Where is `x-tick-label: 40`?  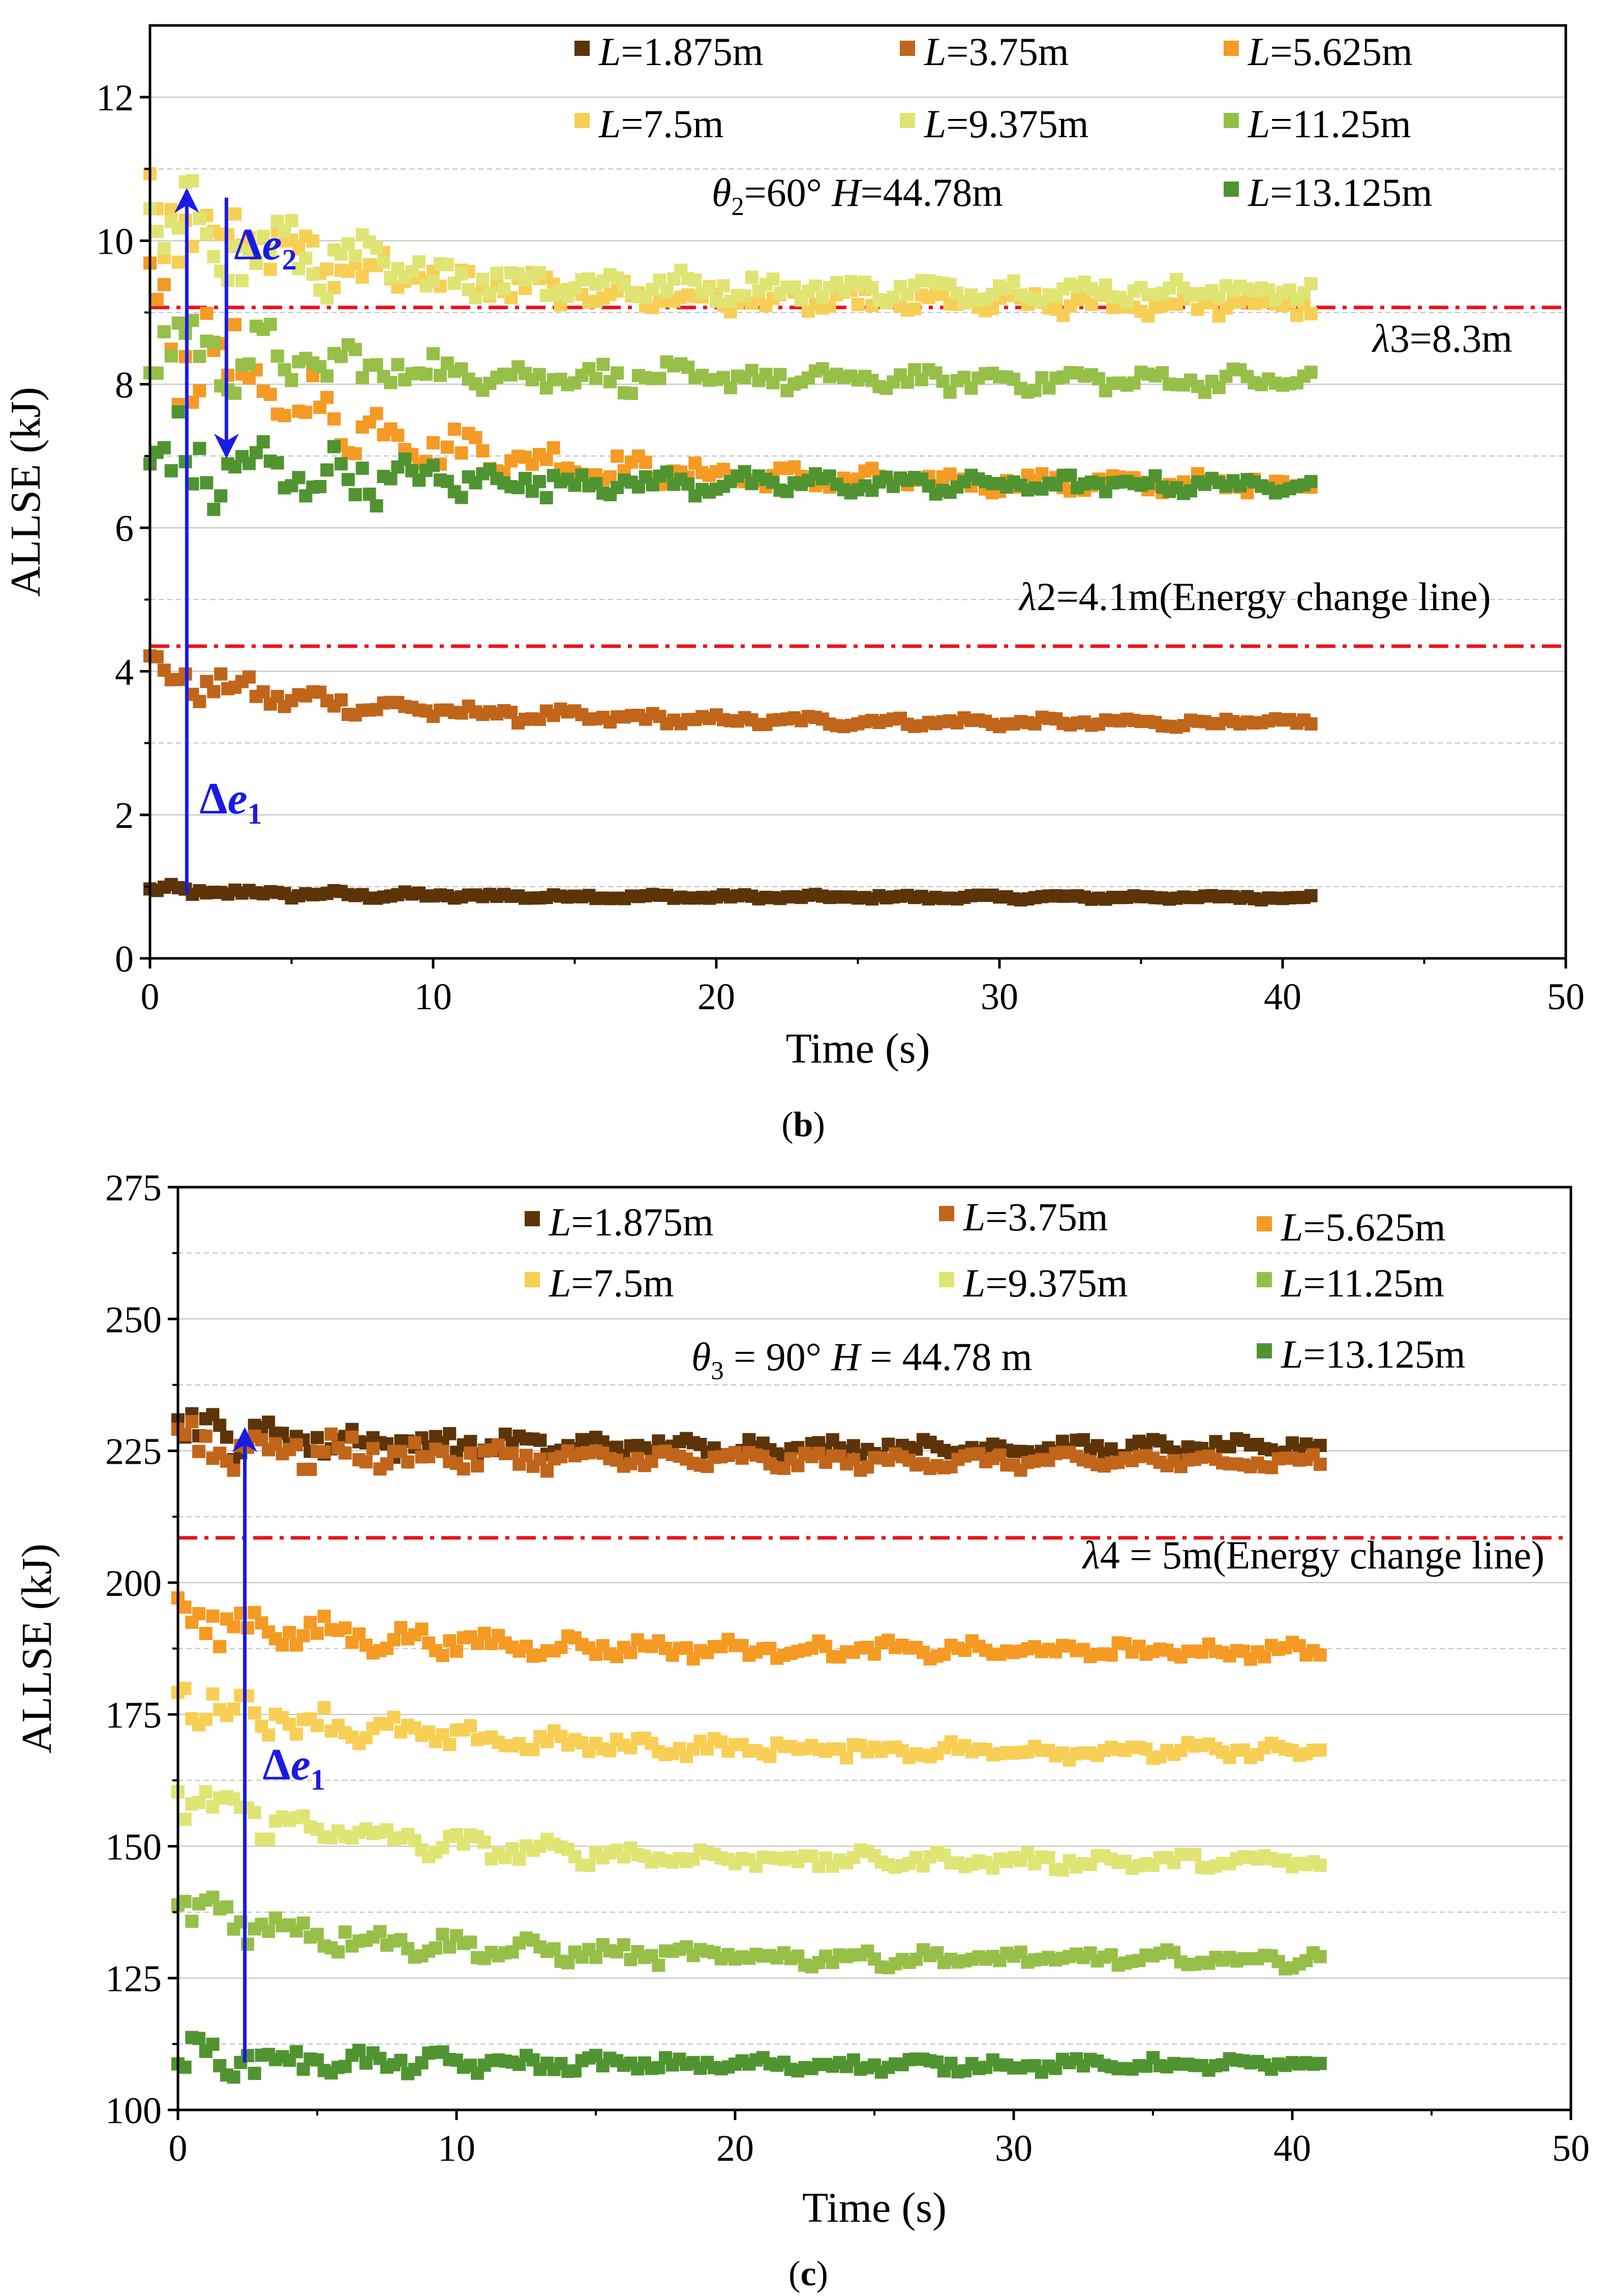
x-tick-label: 40 is located at coordinates (1282, 997).